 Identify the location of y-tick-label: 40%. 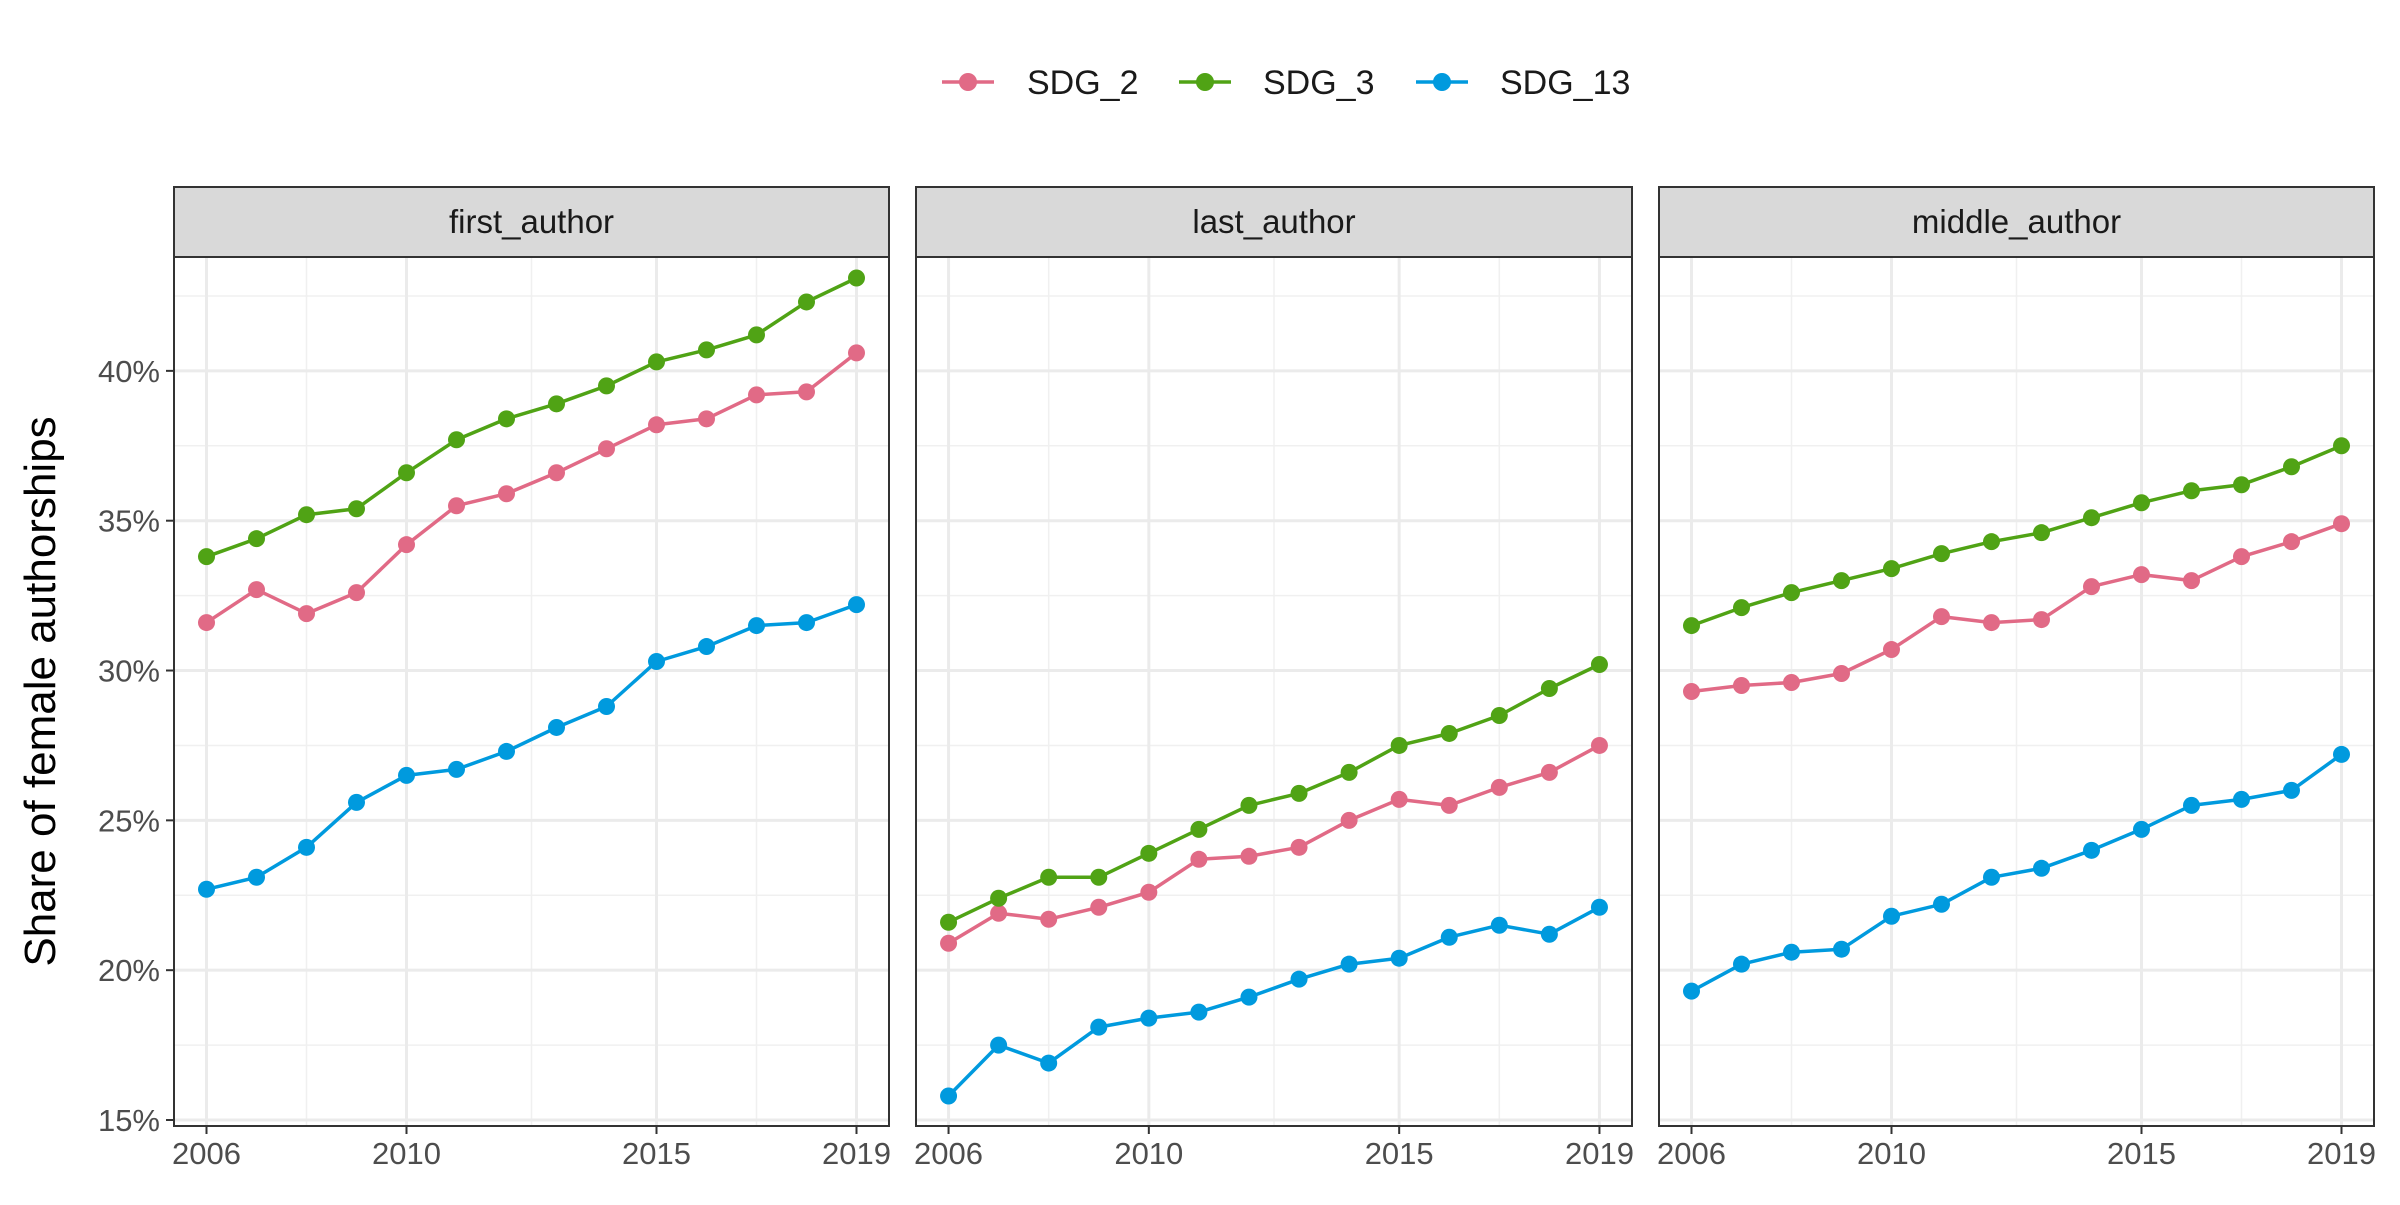
(129, 371).